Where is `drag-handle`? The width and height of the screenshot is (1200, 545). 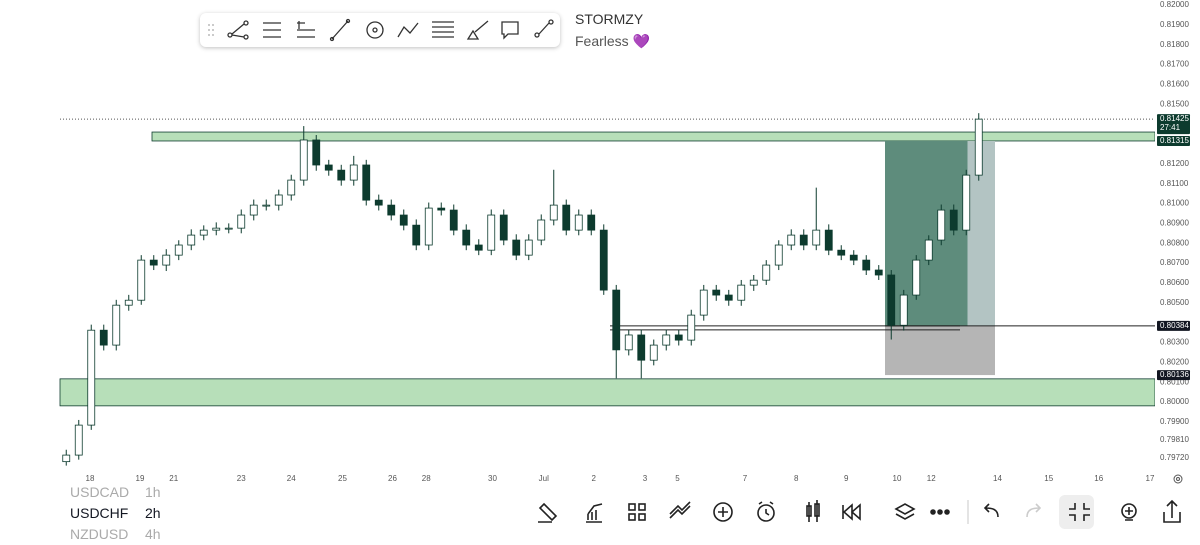 drag-handle is located at coordinates (211, 30).